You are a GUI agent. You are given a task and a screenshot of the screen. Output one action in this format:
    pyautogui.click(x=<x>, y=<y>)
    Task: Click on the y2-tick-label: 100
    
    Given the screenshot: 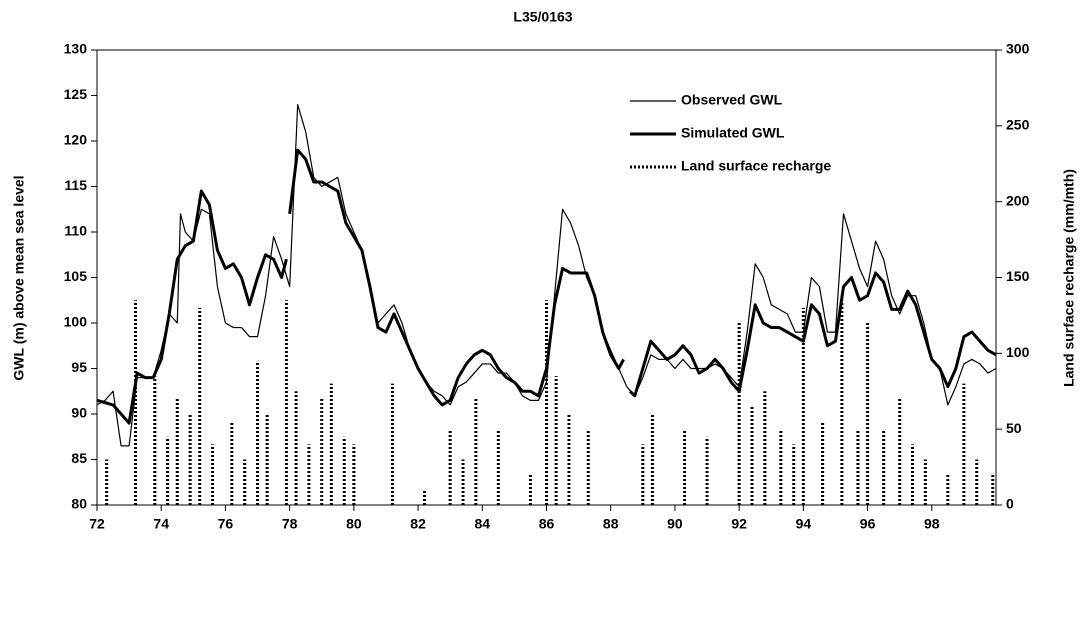 What is the action you would take?
    pyautogui.click(x=1018, y=352)
    